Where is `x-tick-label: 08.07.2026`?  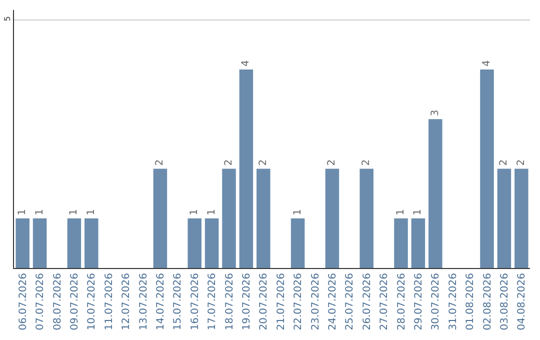 x-tick-label: 08.07.2026 is located at coordinates (58, 301).